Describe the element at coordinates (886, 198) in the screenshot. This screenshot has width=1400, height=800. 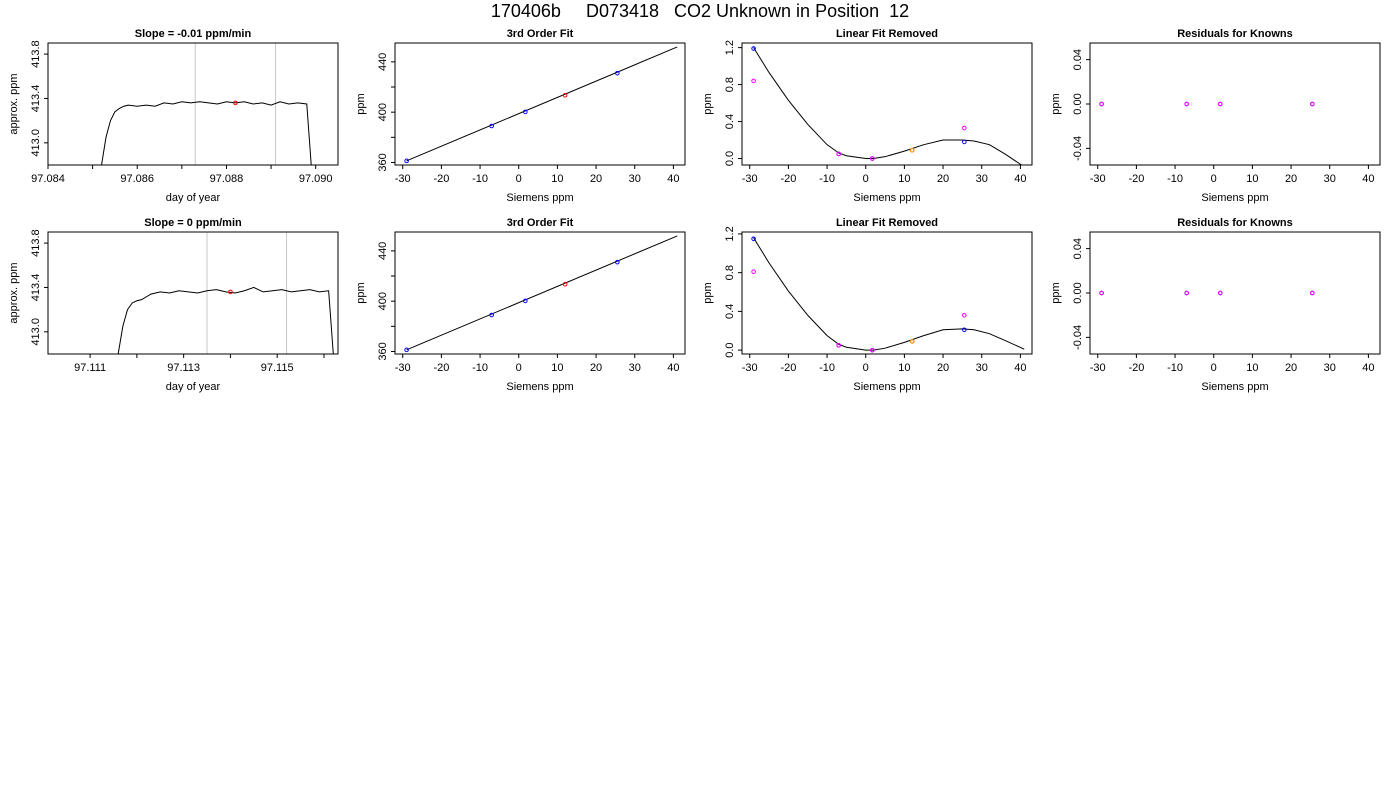
I see `x-axis-label: Siemens ppm` at that location.